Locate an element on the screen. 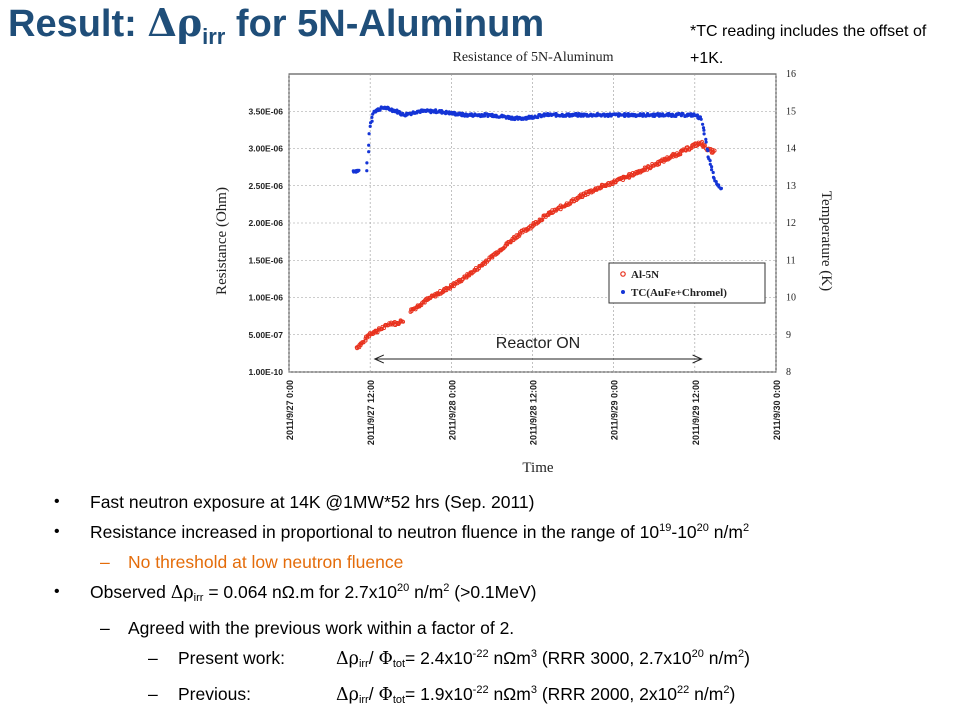 The width and height of the screenshot is (960, 720). y-right-tick-label: 11 is located at coordinates (791, 260).